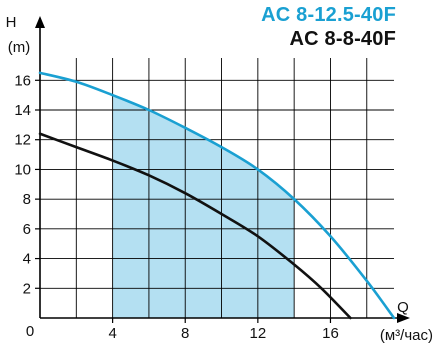 The width and height of the screenshot is (436, 357). I want to click on y-tick-label: 16, so click(22, 80).